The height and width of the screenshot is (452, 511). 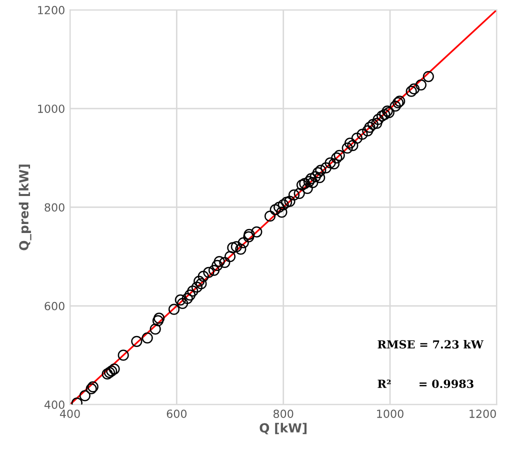 I want to click on y-tick-label: 400, so click(x=54, y=404).